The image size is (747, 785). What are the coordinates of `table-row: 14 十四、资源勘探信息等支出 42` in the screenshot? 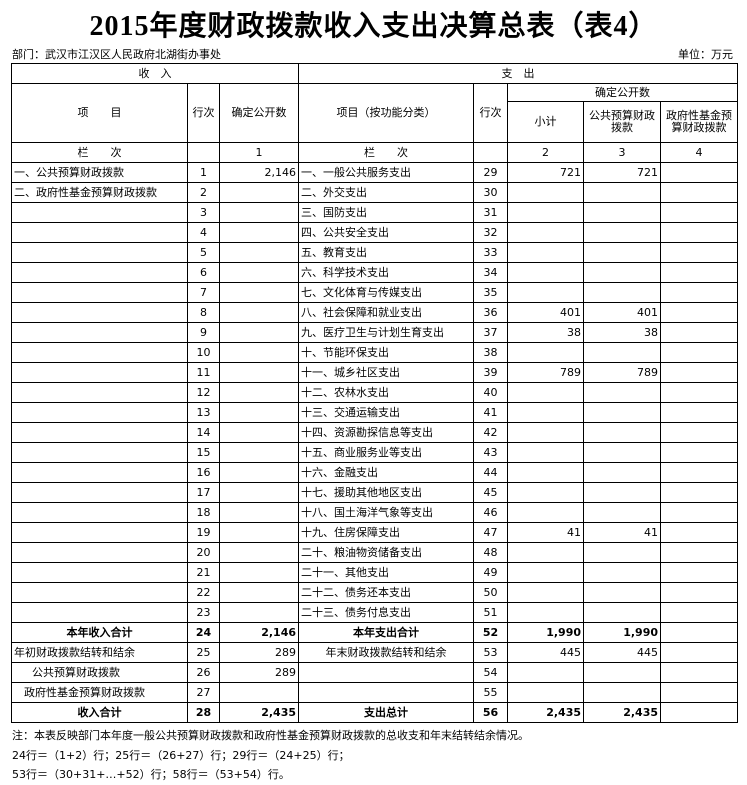 It's located at (374, 432).